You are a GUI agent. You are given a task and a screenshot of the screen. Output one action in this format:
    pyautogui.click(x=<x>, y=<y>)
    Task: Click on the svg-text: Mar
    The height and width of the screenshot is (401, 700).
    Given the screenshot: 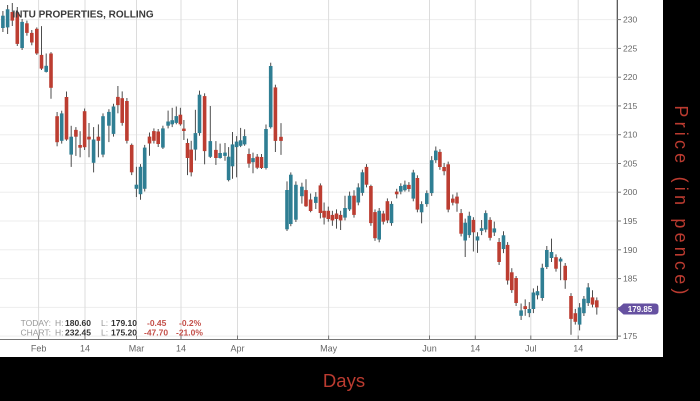 What is the action you would take?
    pyautogui.click(x=137, y=349)
    